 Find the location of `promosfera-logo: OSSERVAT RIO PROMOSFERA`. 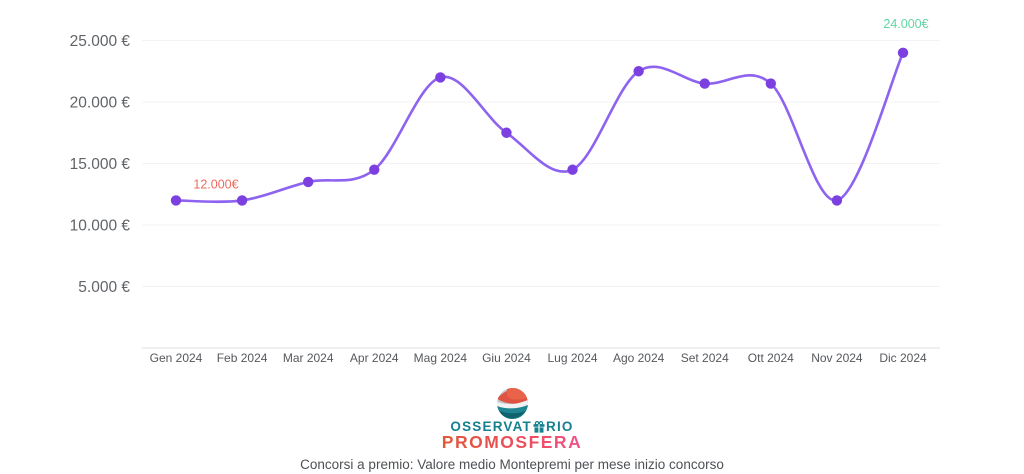

promosfera-logo: OSSERVAT RIO PROMOSFERA is located at coordinates (512, 419).